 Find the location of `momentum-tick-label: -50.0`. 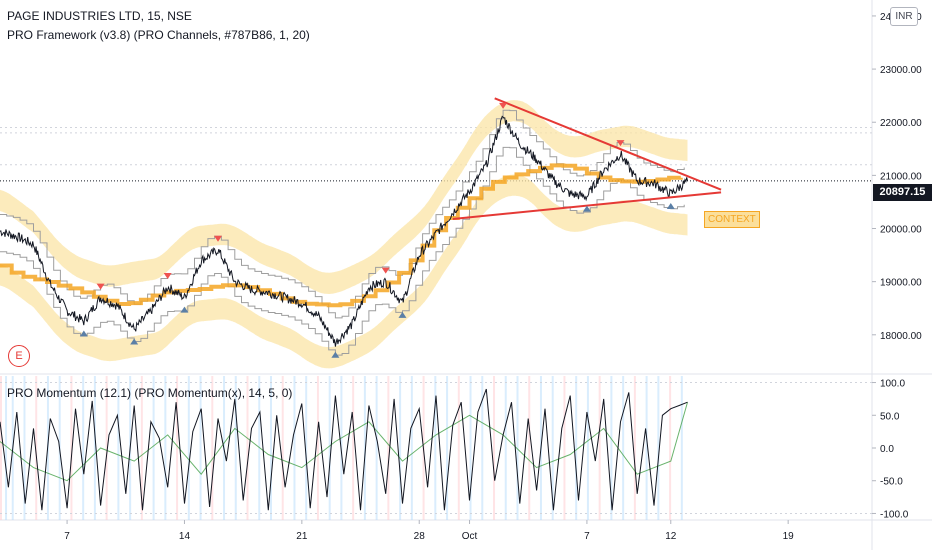

momentum-tick-label: -50.0 is located at coordinates (891, 482).